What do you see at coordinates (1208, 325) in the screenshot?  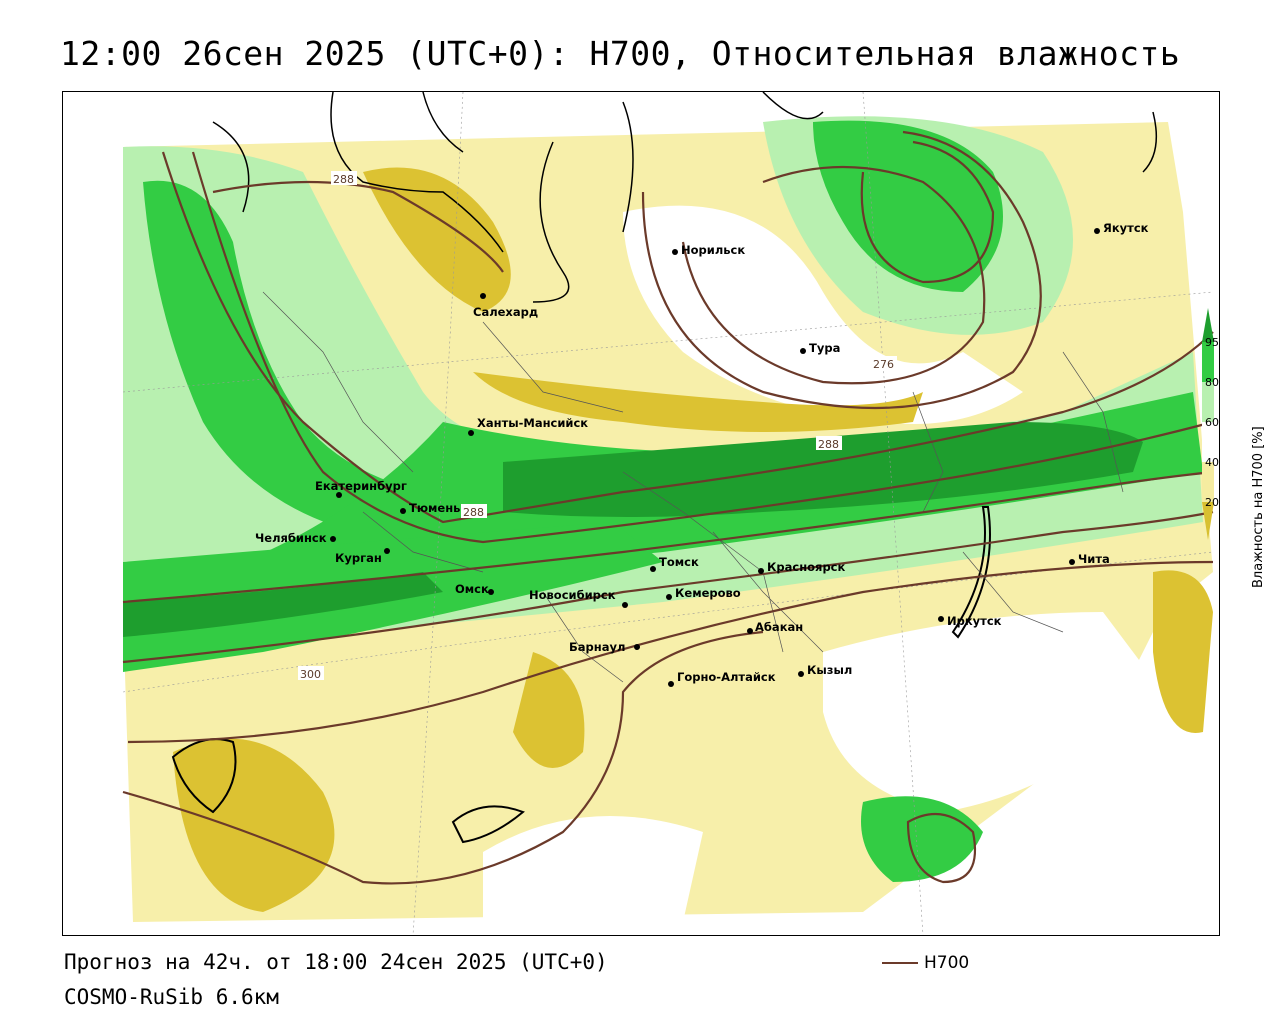 I see `colorbar-top-arrow` at bounding box center [1208, 325].